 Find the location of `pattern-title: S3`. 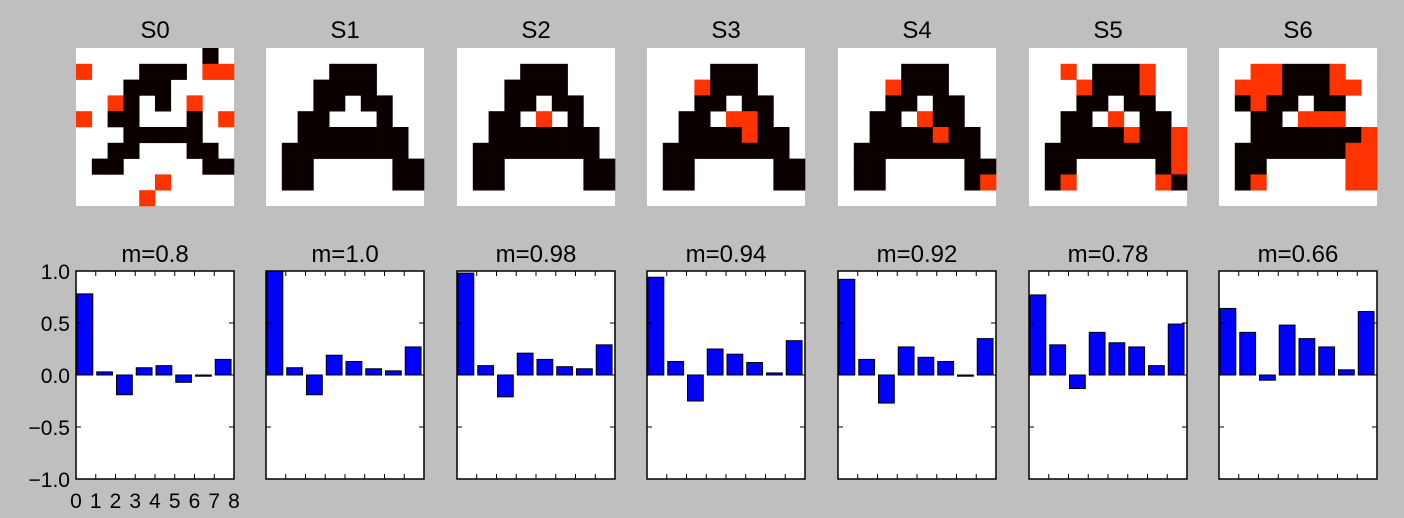

pattern-title: S3 is located at coordinates (725, 30).